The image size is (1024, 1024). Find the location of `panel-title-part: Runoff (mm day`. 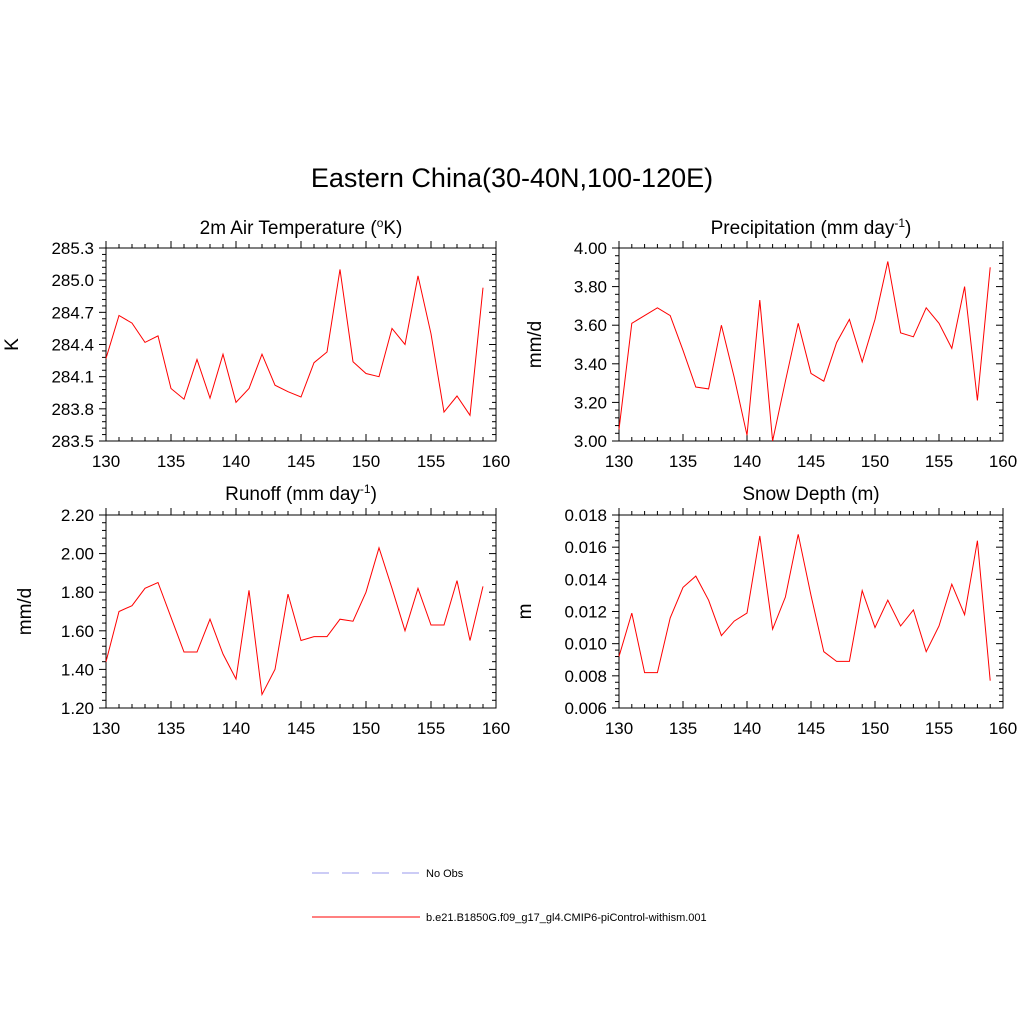

panel-title-part: Runoff (mm day is located at coordinates (292, 494).